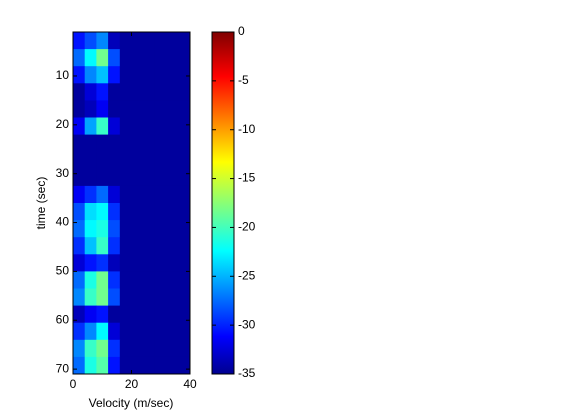  Describe the element at coordinates (63, 222) in the screenshot. I see `y-tick-label: 40` at that location.